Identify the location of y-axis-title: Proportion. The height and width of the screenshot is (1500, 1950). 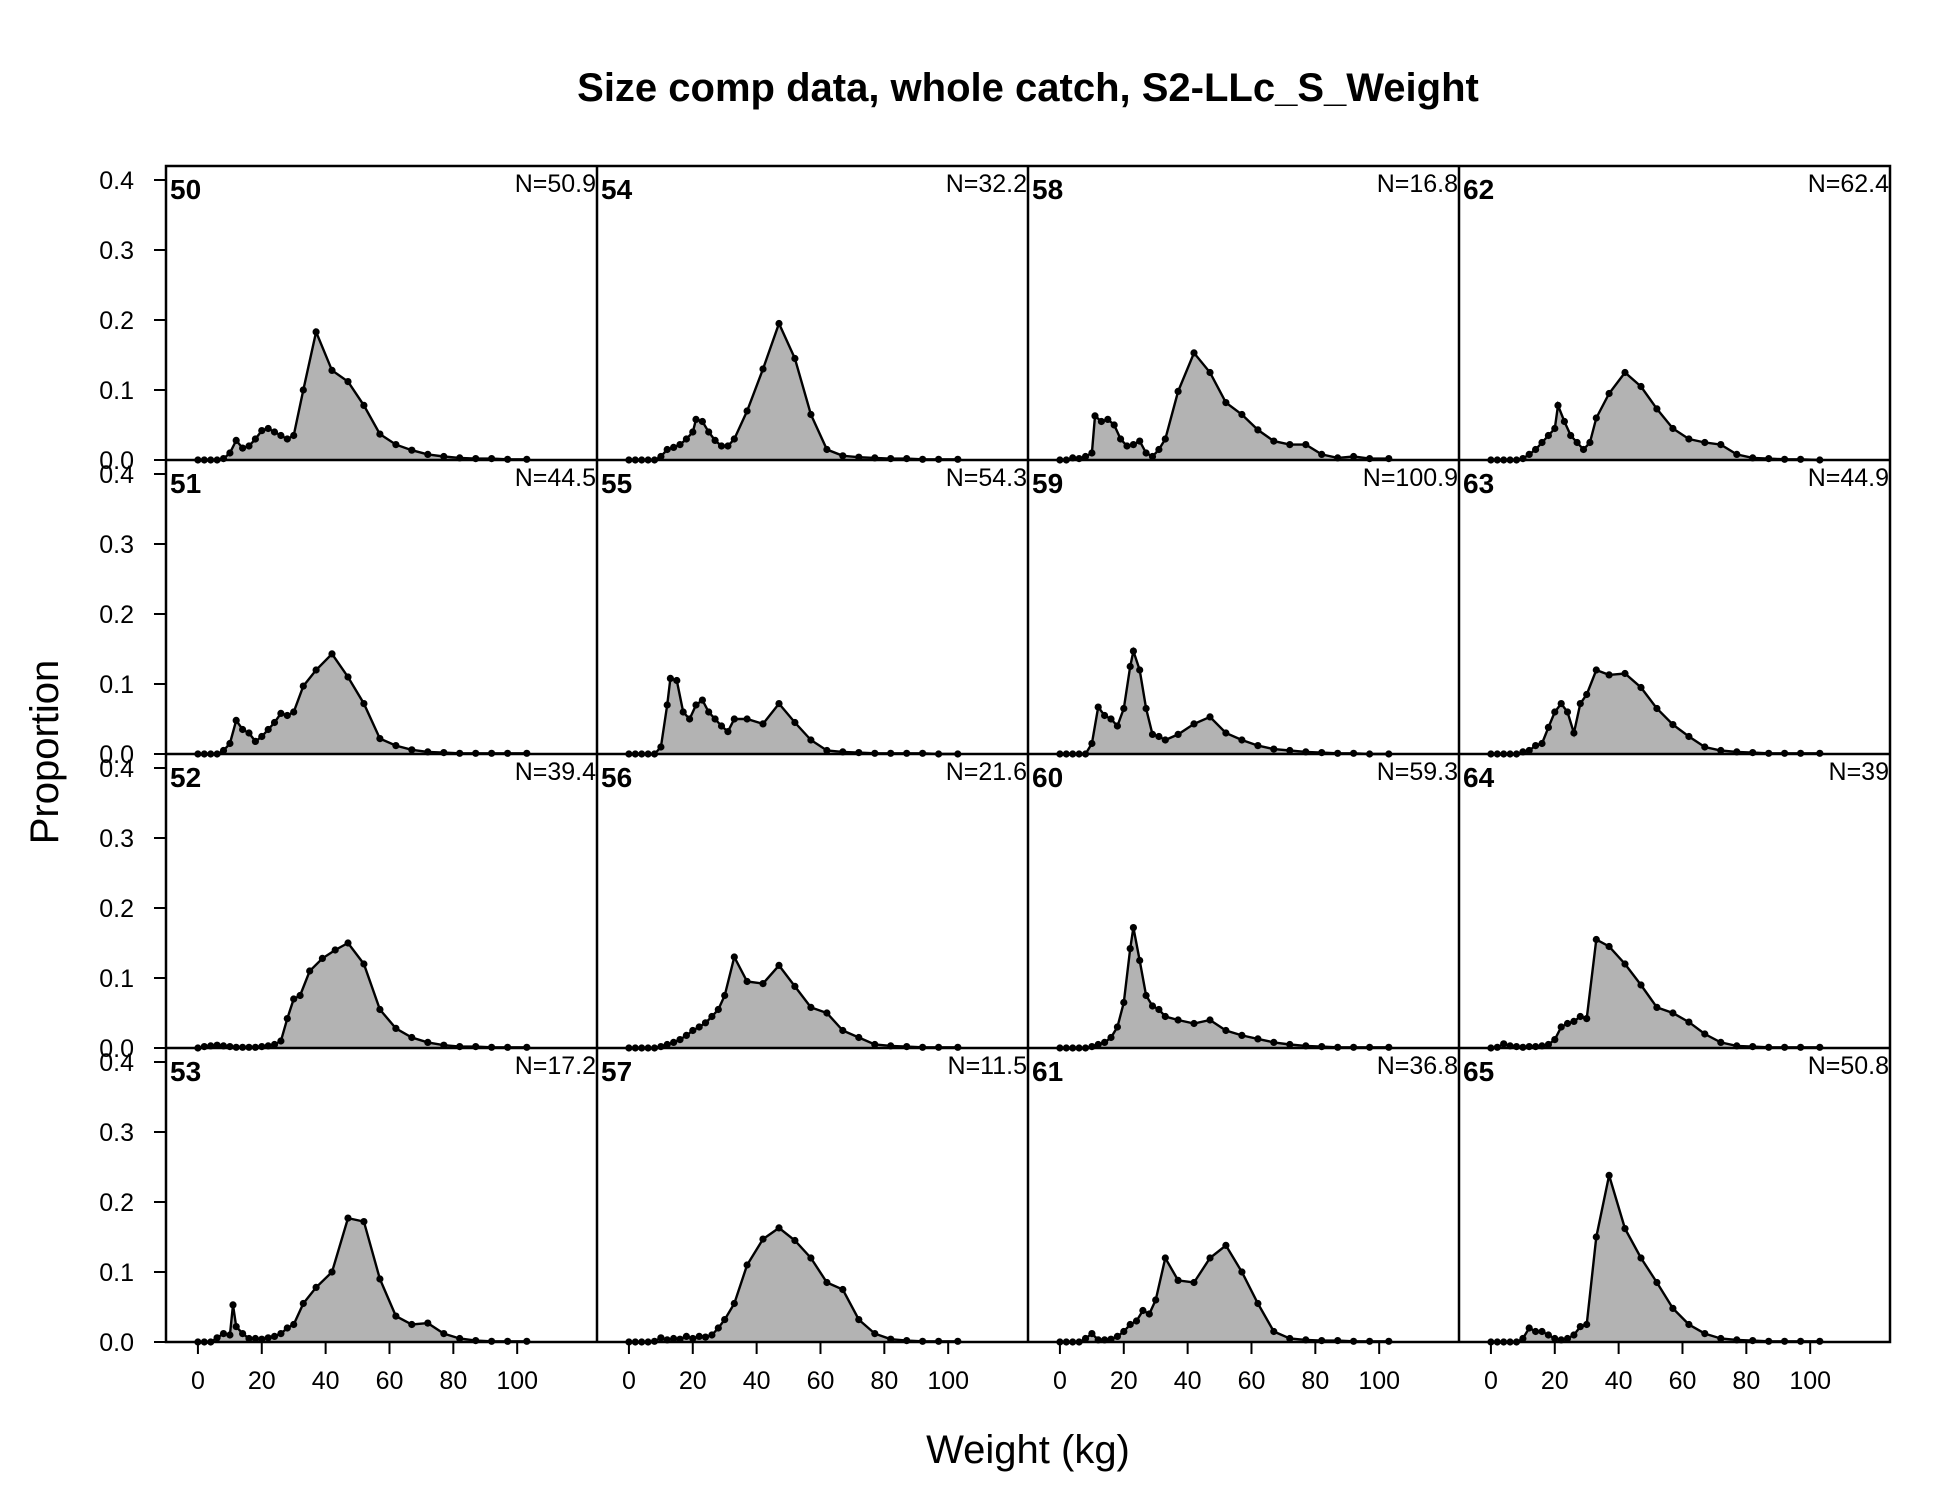
(45, 752).